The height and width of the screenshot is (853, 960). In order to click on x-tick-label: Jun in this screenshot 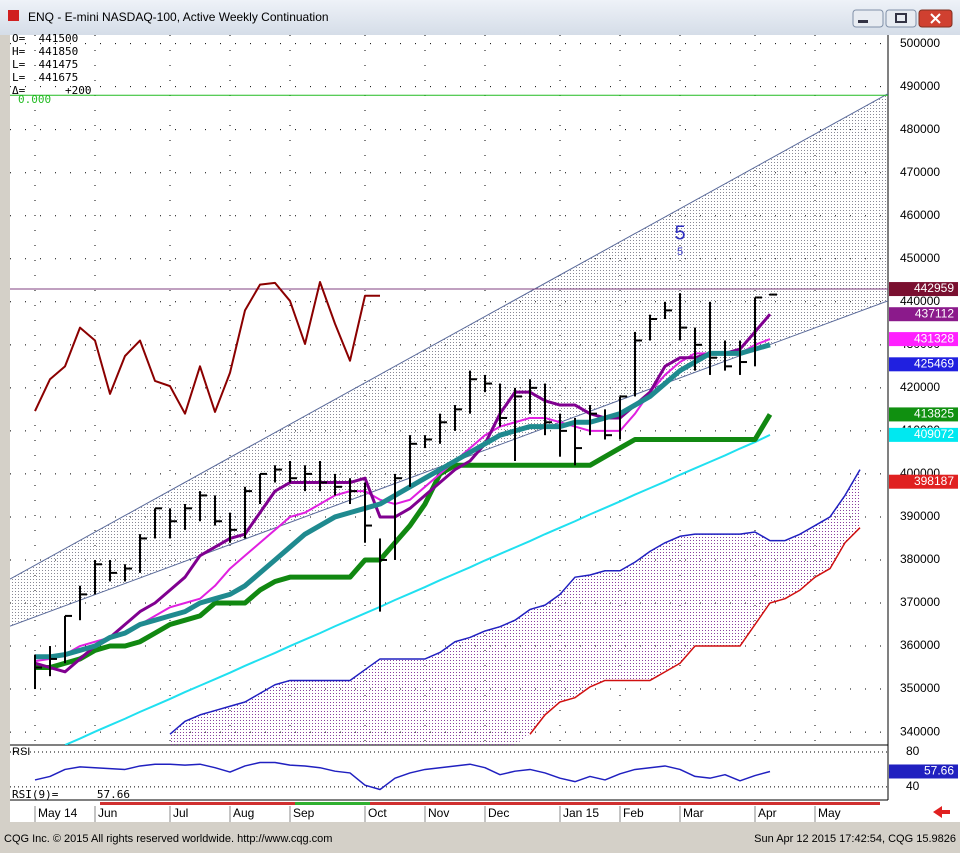, I will do `click(107, 813)`.